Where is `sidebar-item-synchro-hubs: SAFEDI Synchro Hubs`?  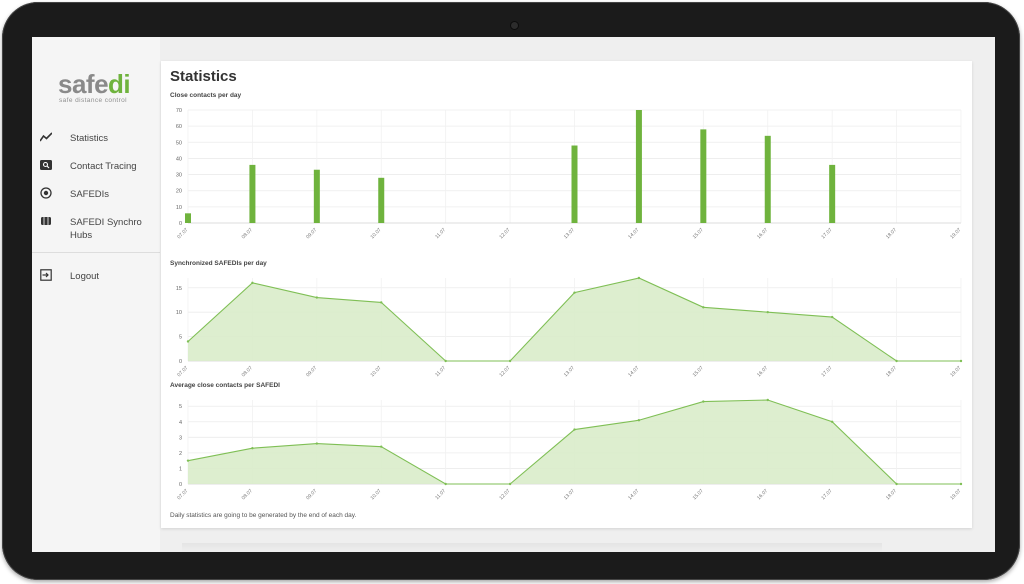 sidebar-item-synchro-hubs: SAFEDI Synchro Hubs is located at coordinates (96, 229).